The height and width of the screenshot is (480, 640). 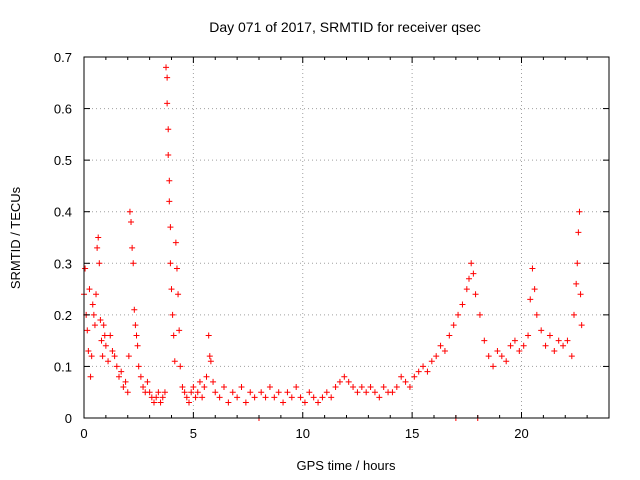 What do you see at coordinates (63, 315) in the screenshot?
I see `y-tick-label: 0.2` at bounding box center [63, 315].